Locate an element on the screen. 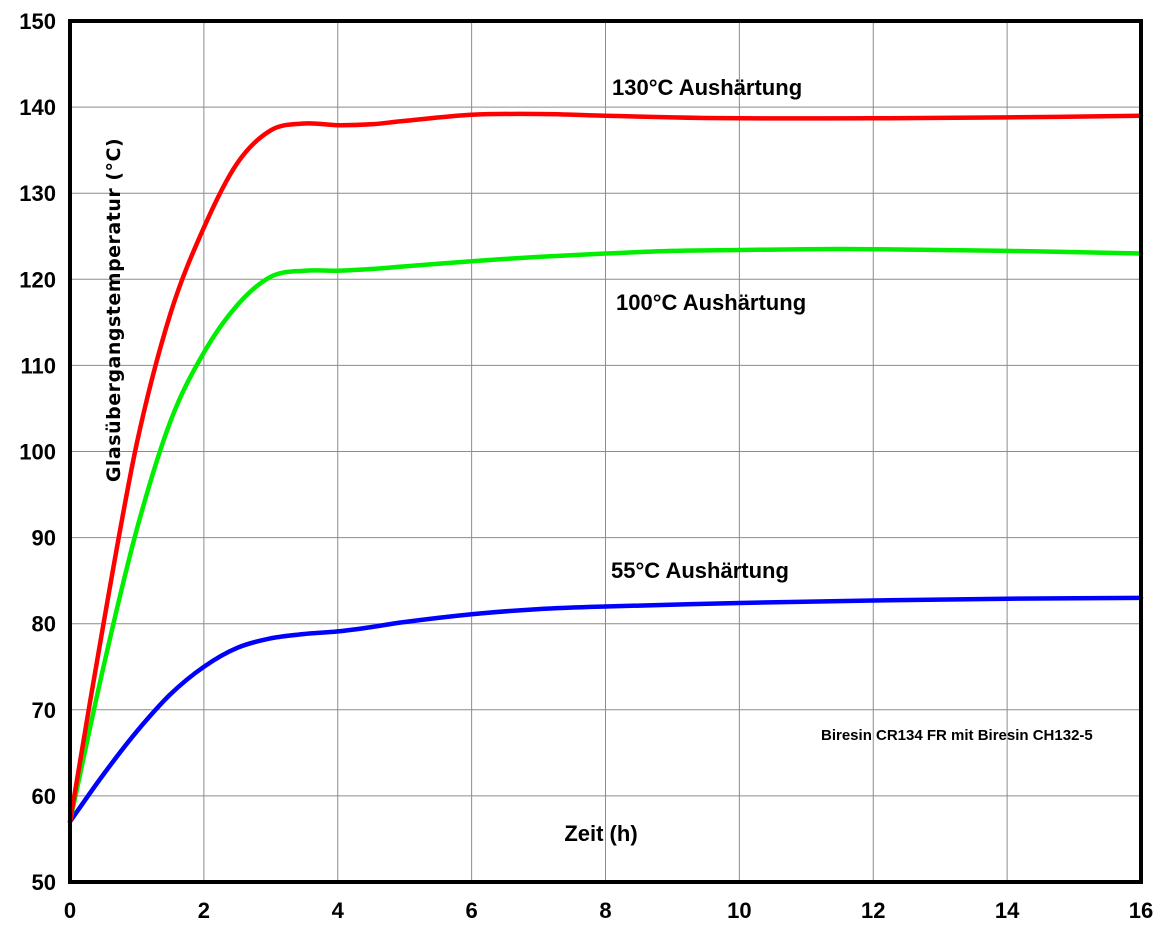  series-label-100: 100°C Aushärtung is located at coordinates (711, 302).